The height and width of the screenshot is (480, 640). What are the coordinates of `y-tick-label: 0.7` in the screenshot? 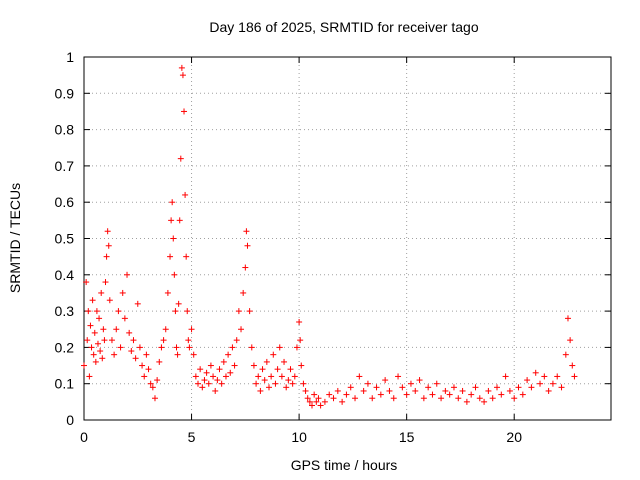 It's located at (65, 166).